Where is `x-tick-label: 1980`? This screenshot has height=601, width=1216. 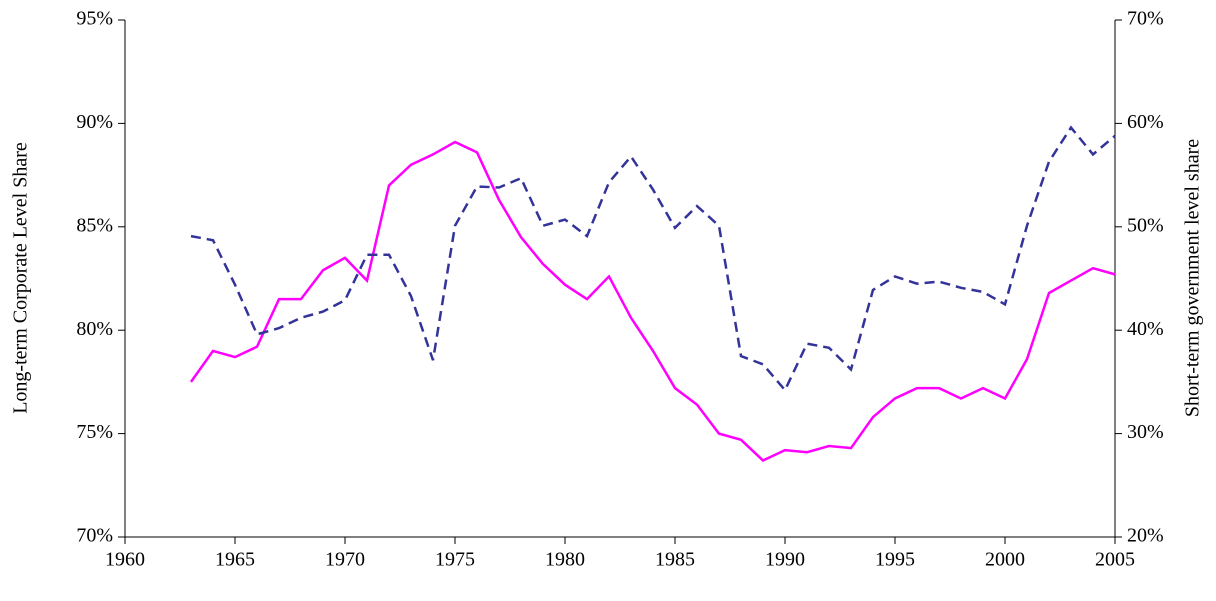 x-tick-label: 1980 is located at coordinates (565, 560).